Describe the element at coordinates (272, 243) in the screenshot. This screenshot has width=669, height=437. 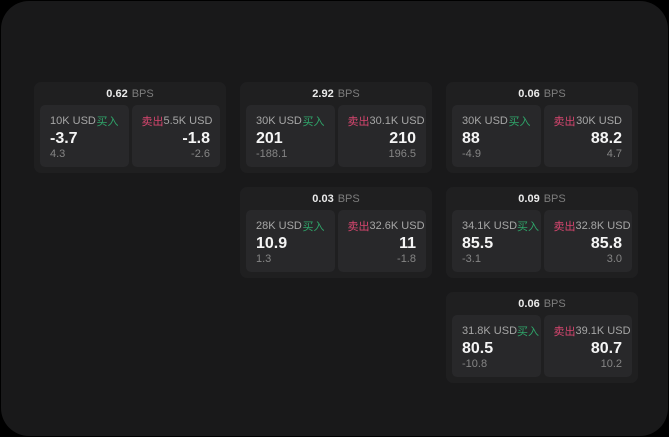
I see `buy-price-value: 10.9` at that location.